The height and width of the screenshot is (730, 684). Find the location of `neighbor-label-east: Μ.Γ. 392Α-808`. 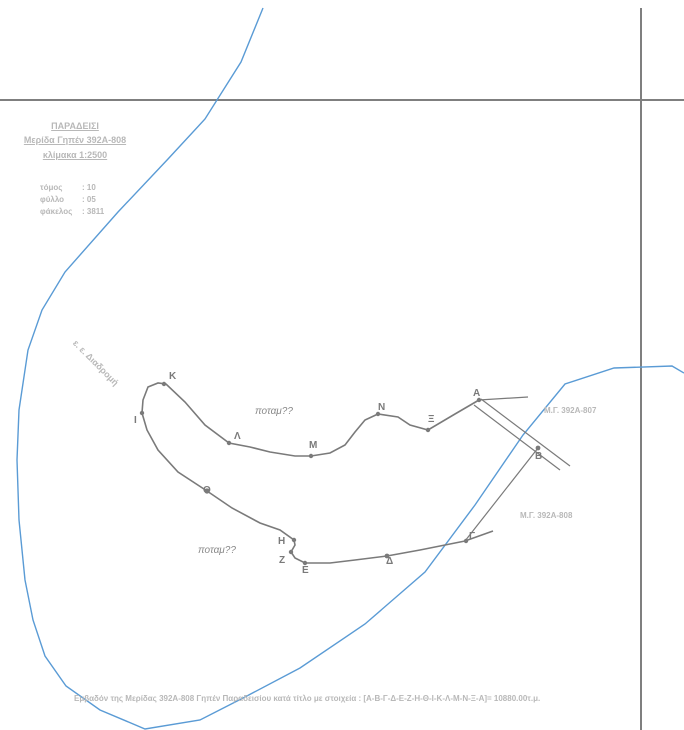

neighbor-label-east: Μ.Γ. 392Α-808 is located at coordinates (546, 515).